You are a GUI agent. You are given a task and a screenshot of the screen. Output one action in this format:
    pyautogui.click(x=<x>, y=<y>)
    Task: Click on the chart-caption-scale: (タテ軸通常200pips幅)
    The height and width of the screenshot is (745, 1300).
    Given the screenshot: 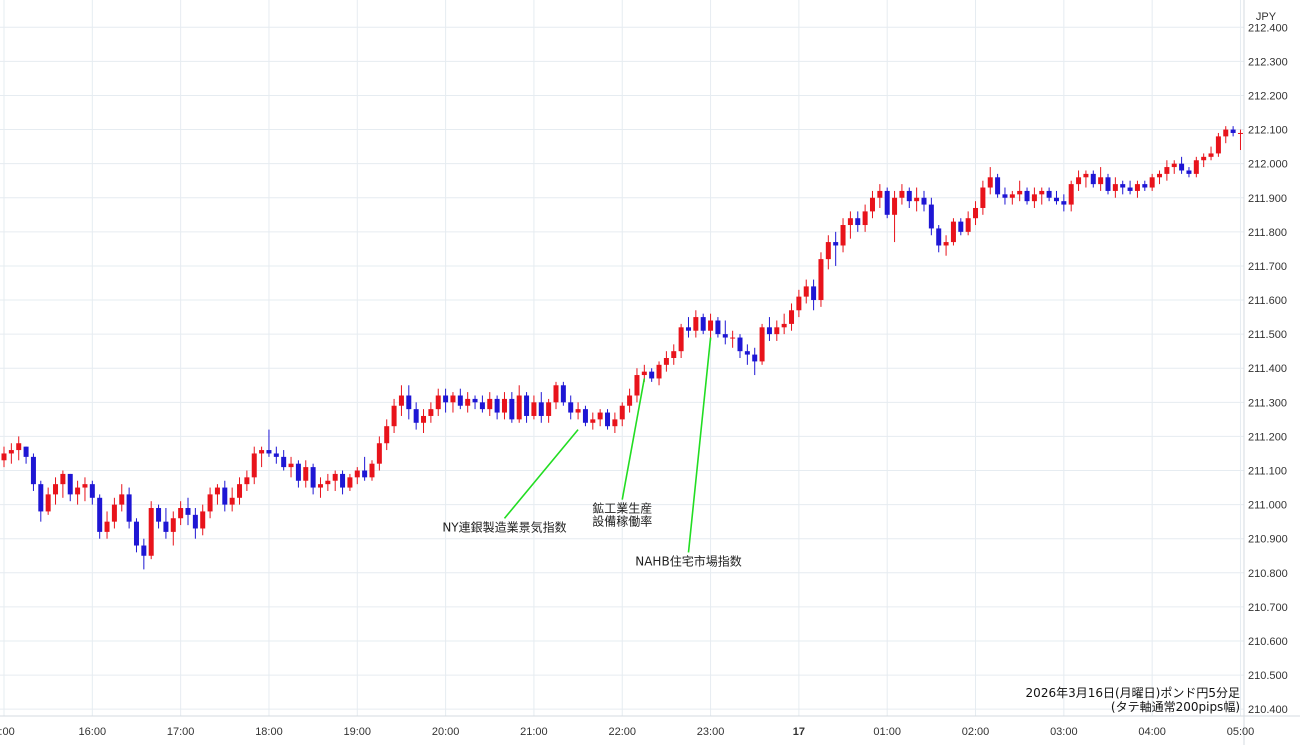 What is the action you would take?
    pyautogui.click(x=1175, y=706)
    